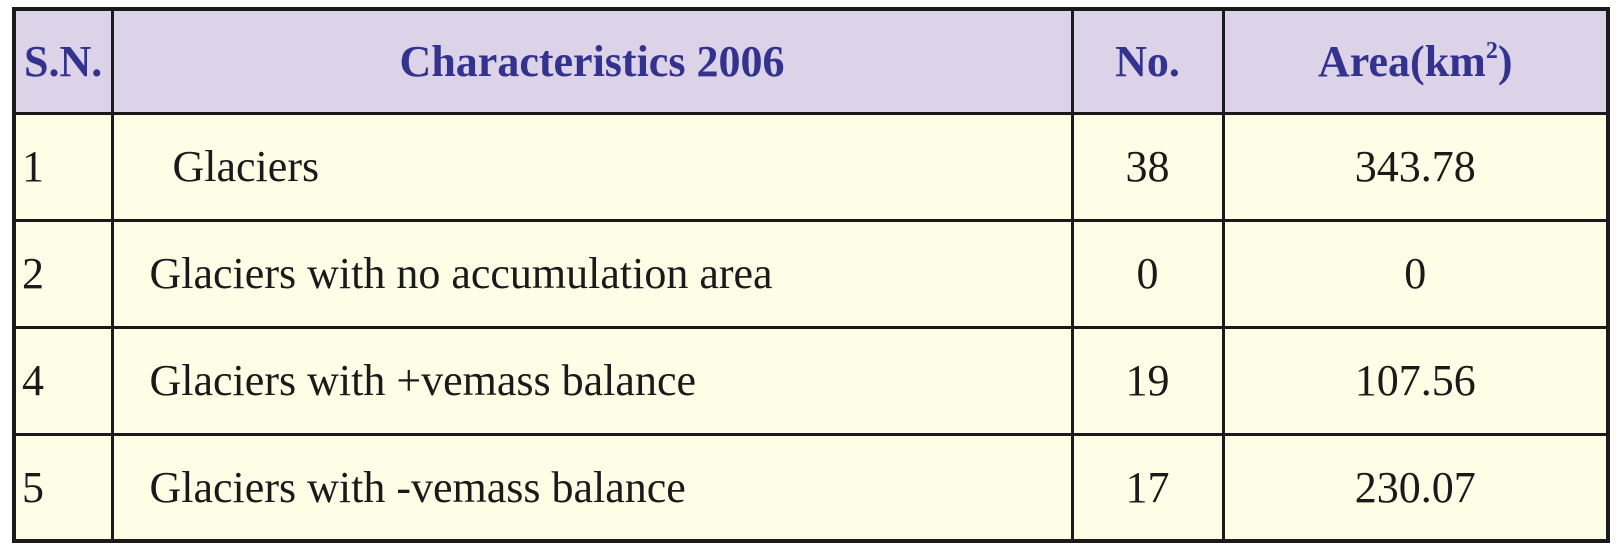  What do you see at coordinates (63, 380) in the screenshot?
I see `cell-sn: 4` at bounding box center [63, 380].